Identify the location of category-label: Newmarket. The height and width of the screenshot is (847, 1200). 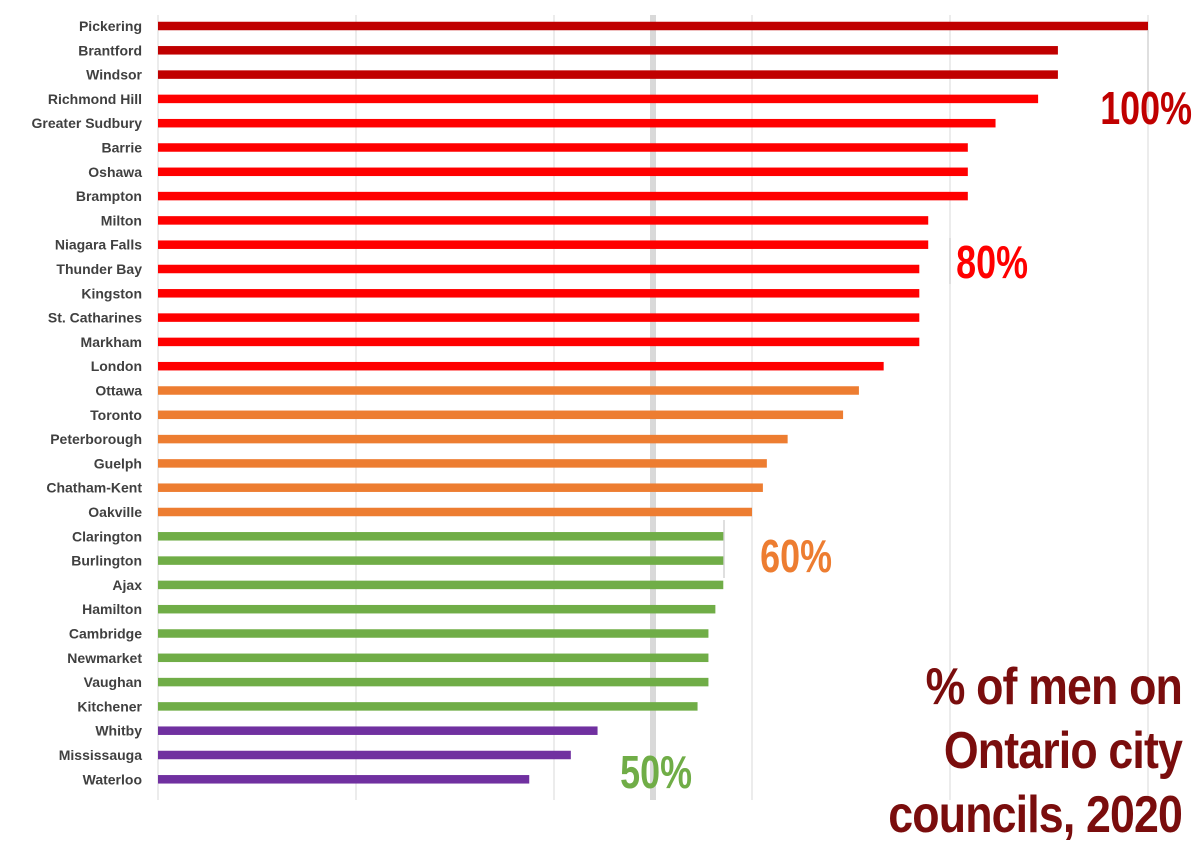
(104, 658).